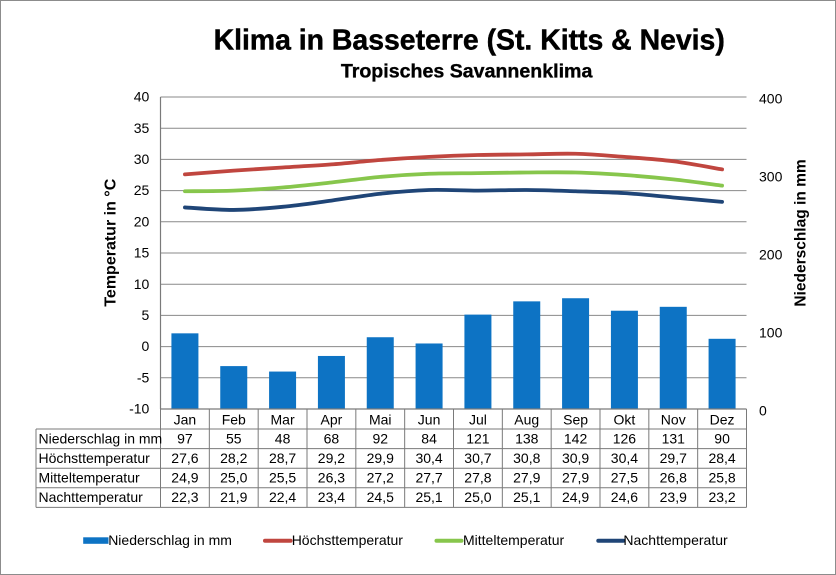 The height and width of the screenshot is (575, 836). I want to click on svg-text: 40, so click(142, 97).